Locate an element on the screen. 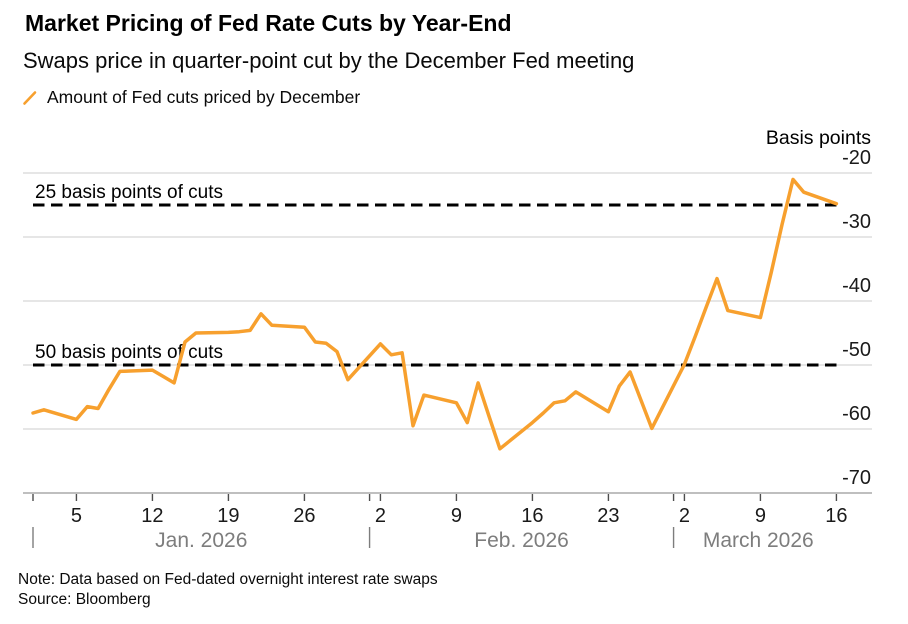  y-axis-tick-label: -30 is located at coordinates (856, 222).